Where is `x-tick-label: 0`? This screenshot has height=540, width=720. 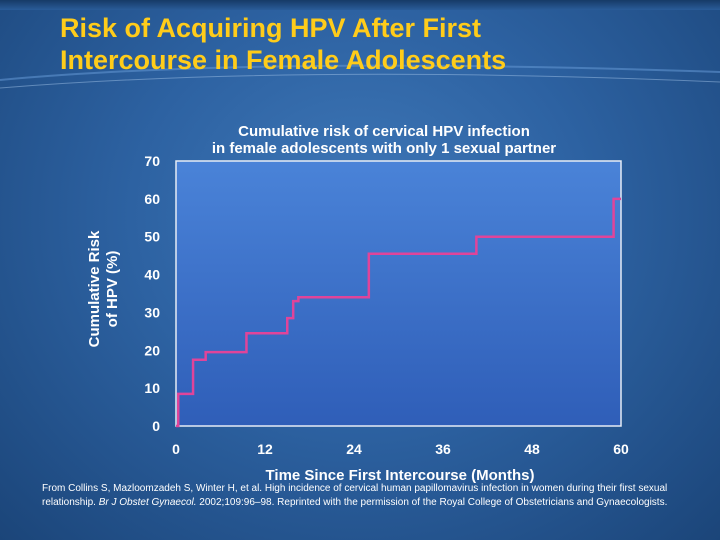
x-tick-label: 0 is located at coordinates (176, 449).